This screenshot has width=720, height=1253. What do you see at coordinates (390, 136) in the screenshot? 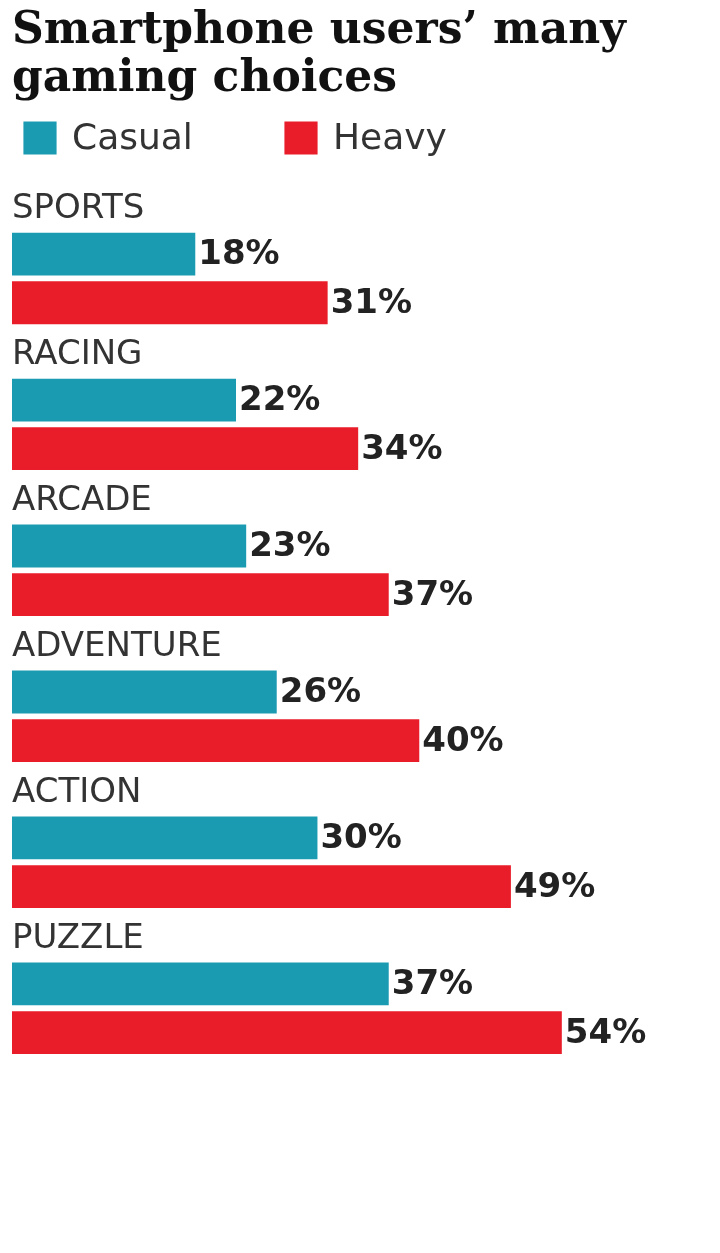
I see `legend-label: Heavy` at bounding box center [390, 136].